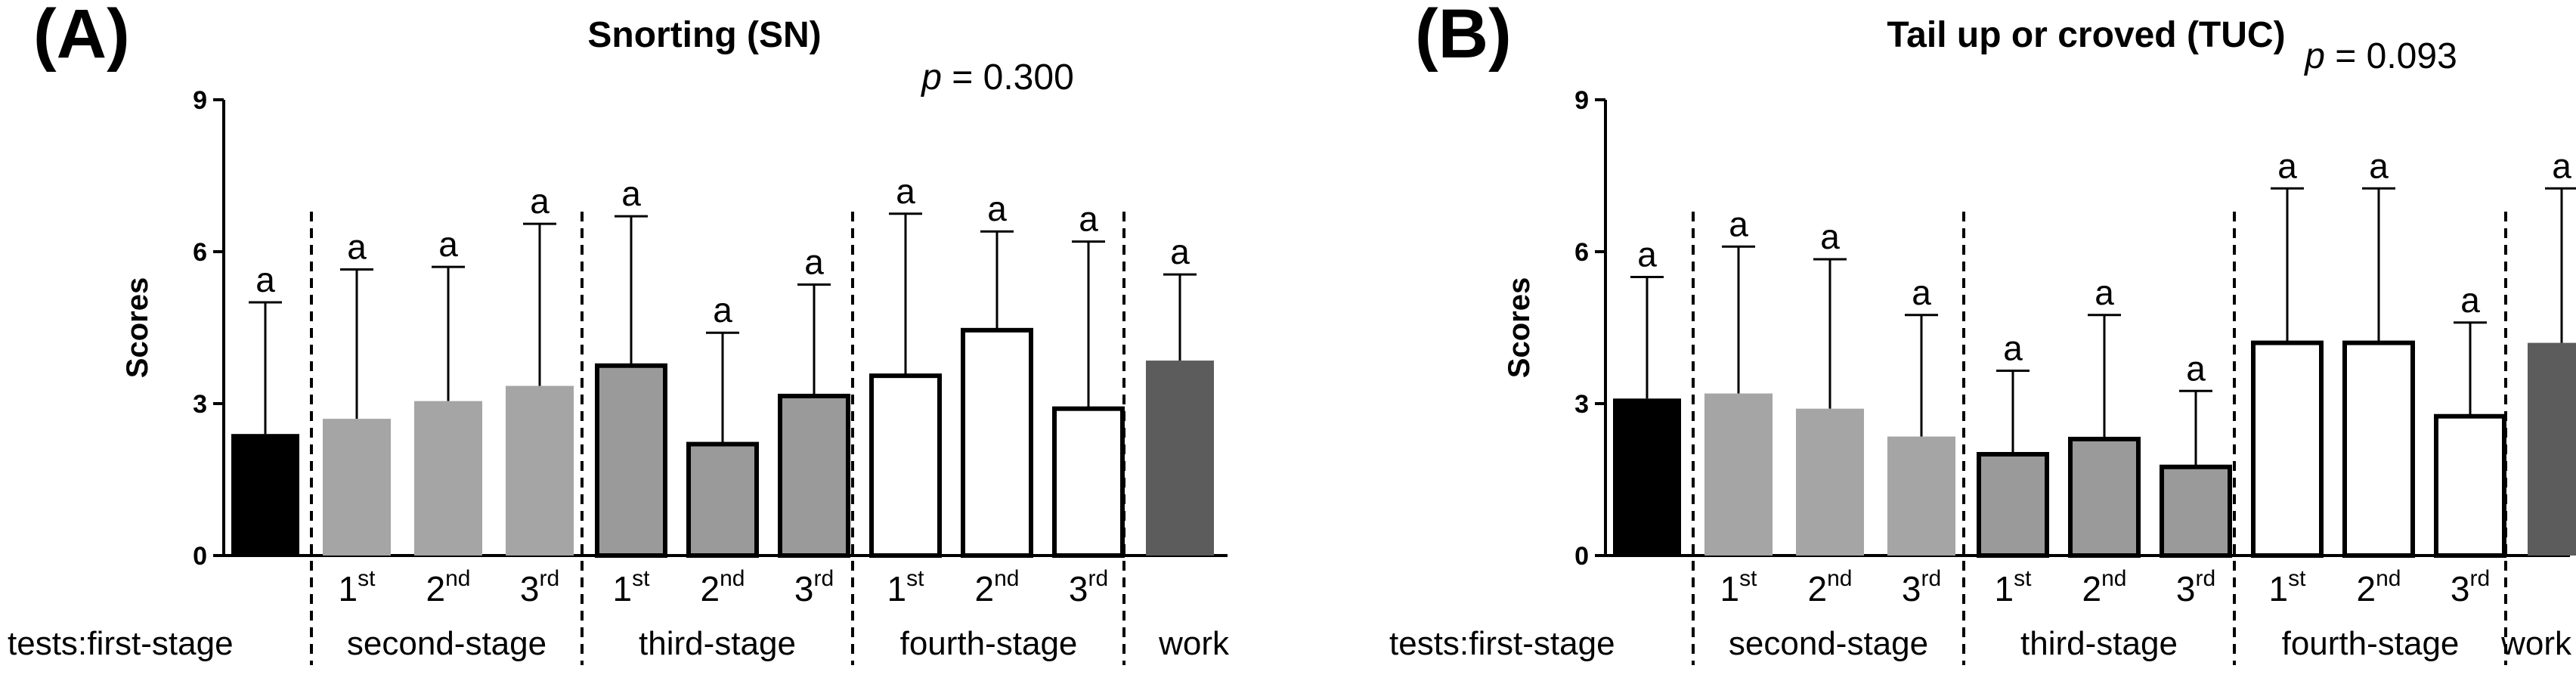 This screenshot has height=681, width=2576. Describe the element at coordinates (704, 35) in the screenshot. I see `chart-title: Snorting (SN)` at that location.